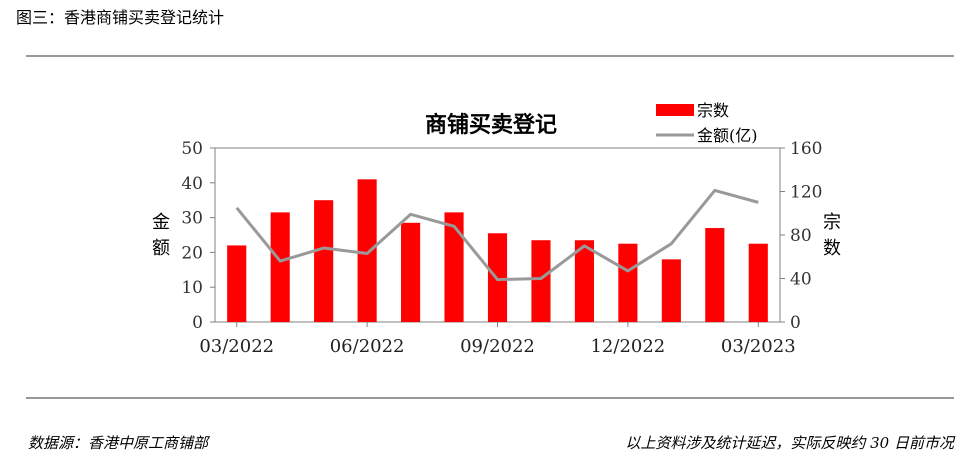  What do you see at coordinates (758, 346) in the screenshot?
I see `x-tick-label: 03/2023` at bounding box center [758, 346].